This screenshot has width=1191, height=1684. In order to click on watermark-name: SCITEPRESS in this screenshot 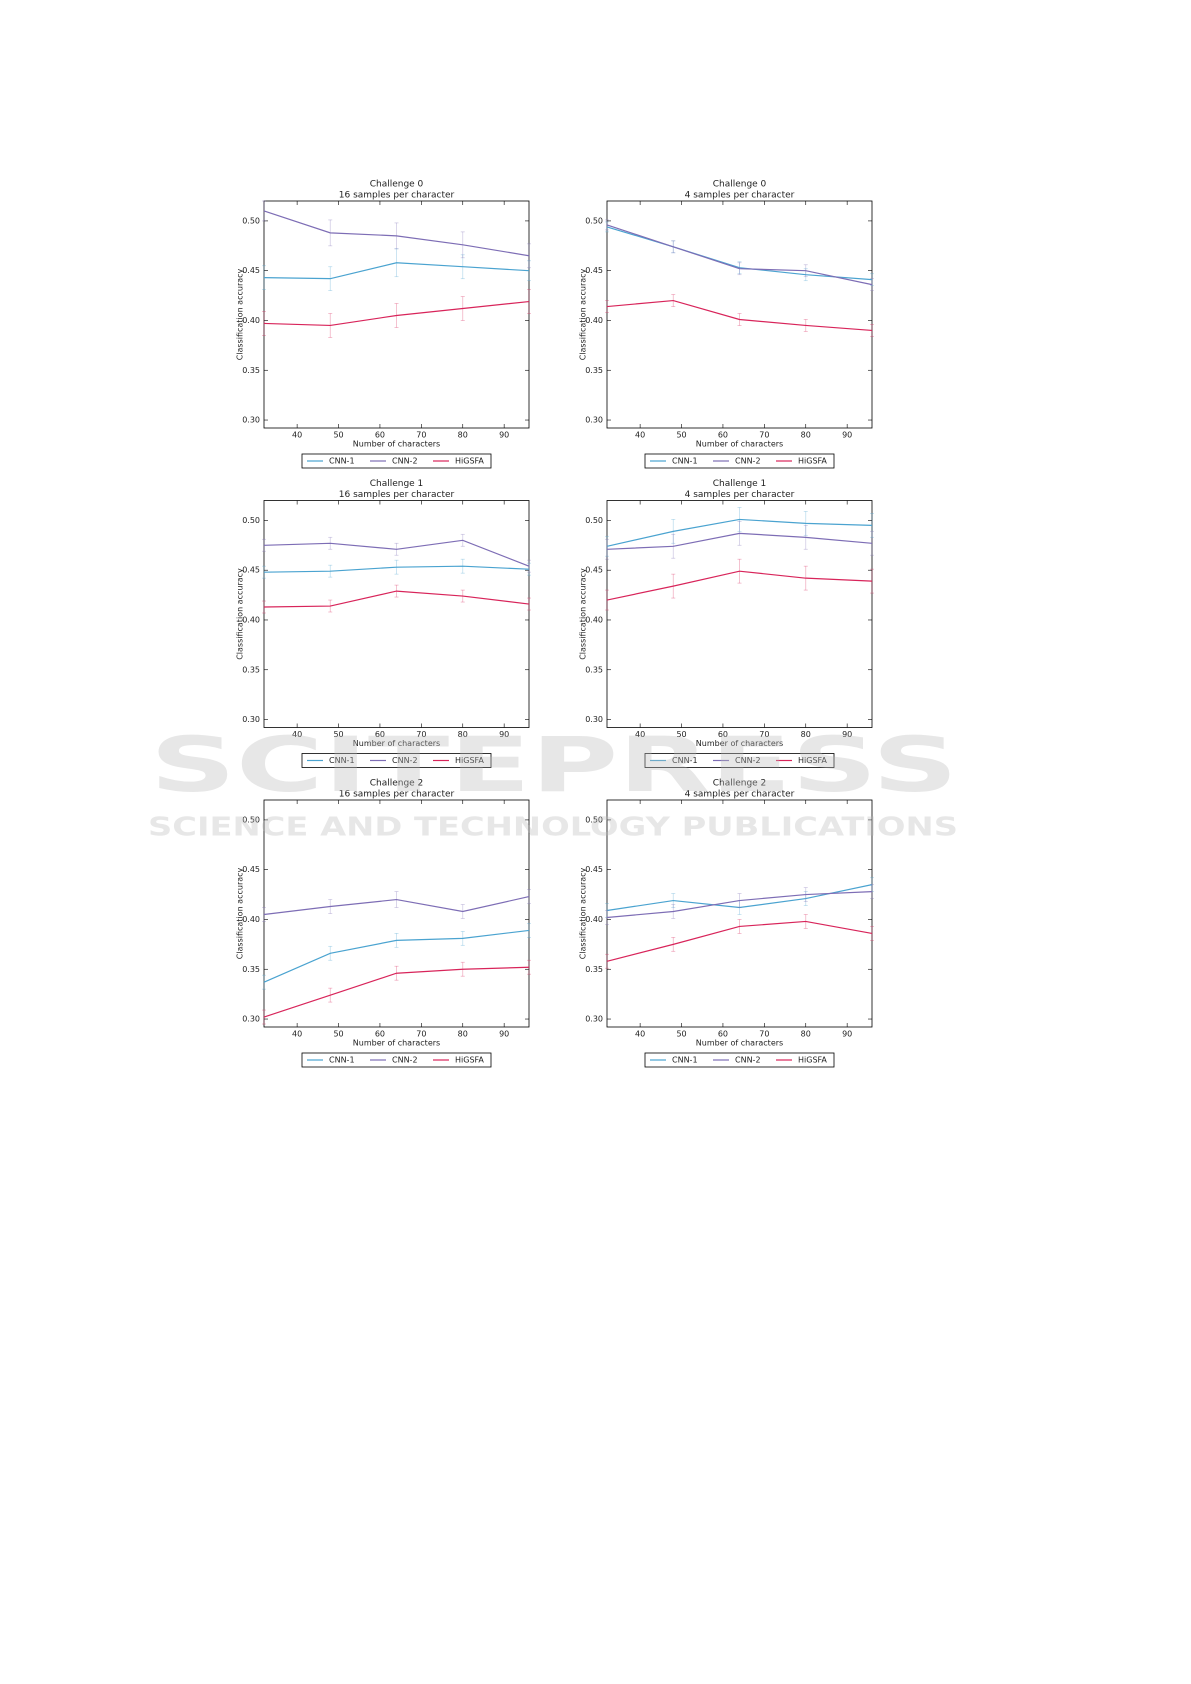, I will do `click(554, 764)`.